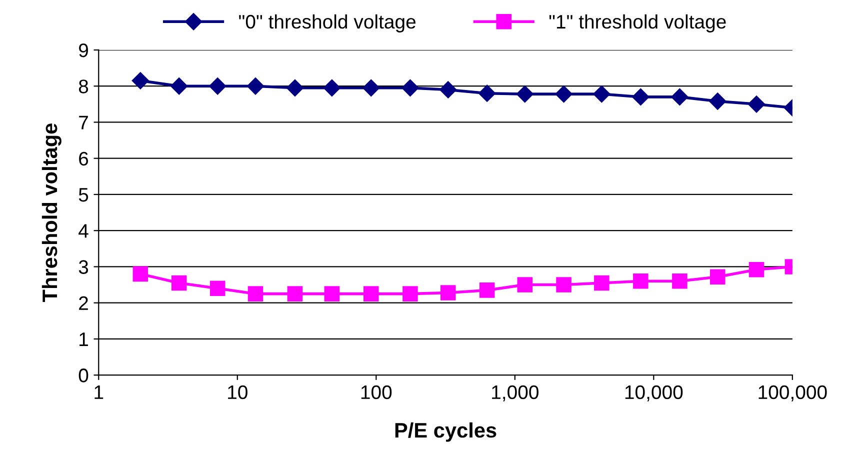 The width and height of the screenshot is (843, 476). What do you see at coordinates (84, 339) in the screenshot?
I see `y-tick-label: 1` at bounding box center [84, 339].